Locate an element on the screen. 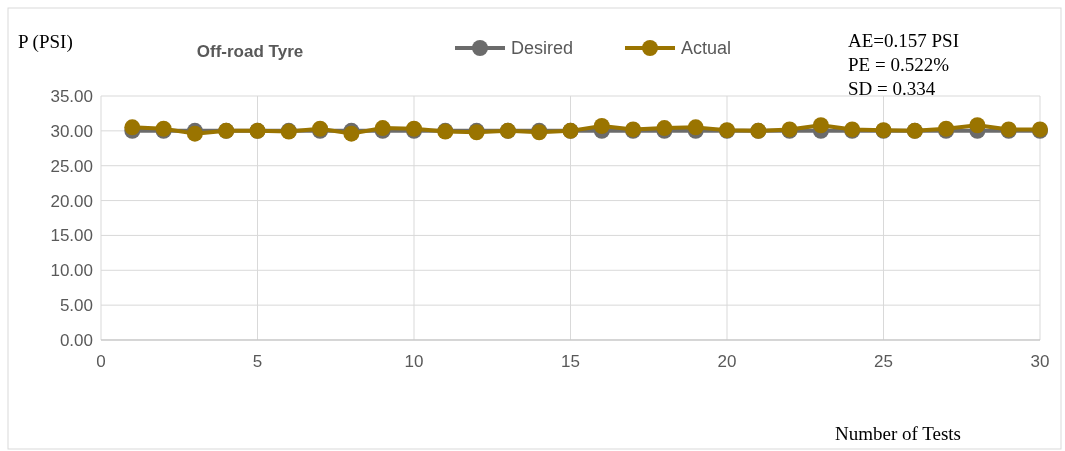 Image resolution: width=1065 pixels, height=451 pixels. x-tick-label: 0 is located at coordinates (101, 361).